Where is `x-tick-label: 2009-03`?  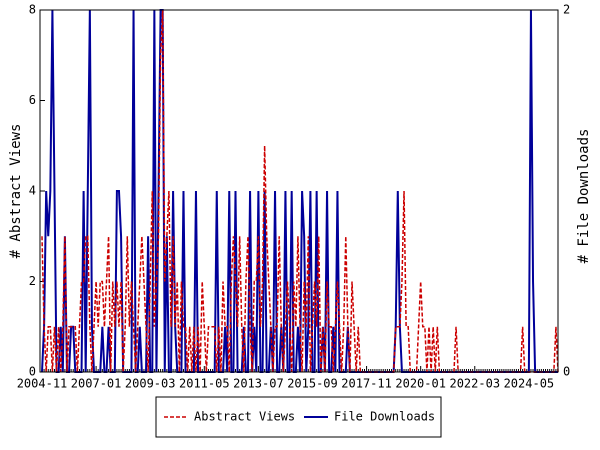 x-tick-label: 2009-03 is located at coordinates (150, 384).